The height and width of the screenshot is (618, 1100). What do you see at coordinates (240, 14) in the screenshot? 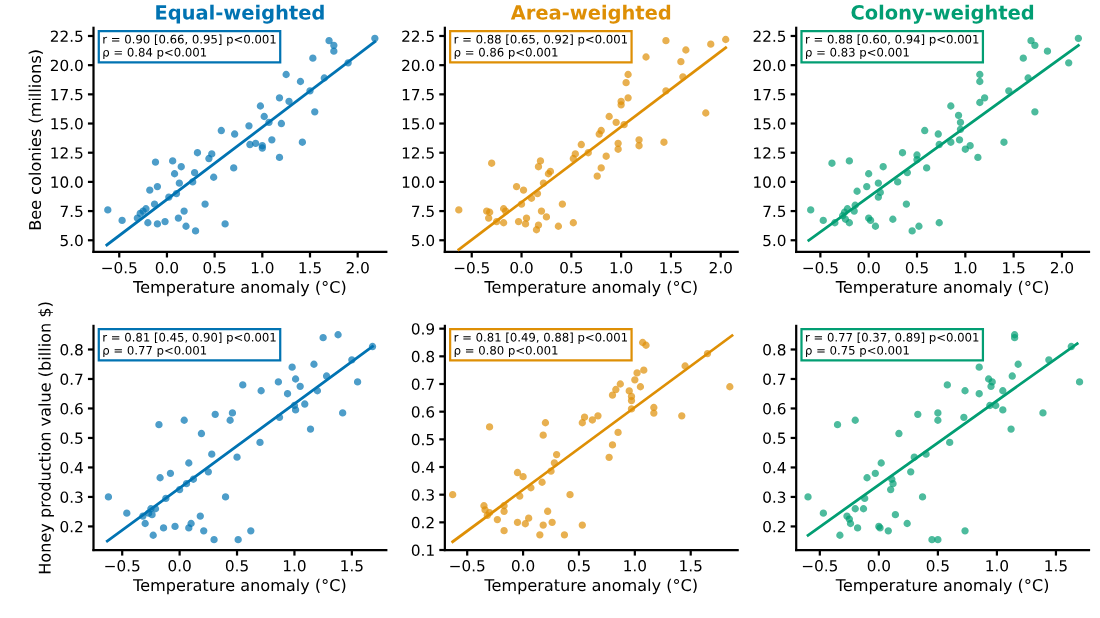
I see `chart-title: Equal-weighted` at bounding box center [240, 14].